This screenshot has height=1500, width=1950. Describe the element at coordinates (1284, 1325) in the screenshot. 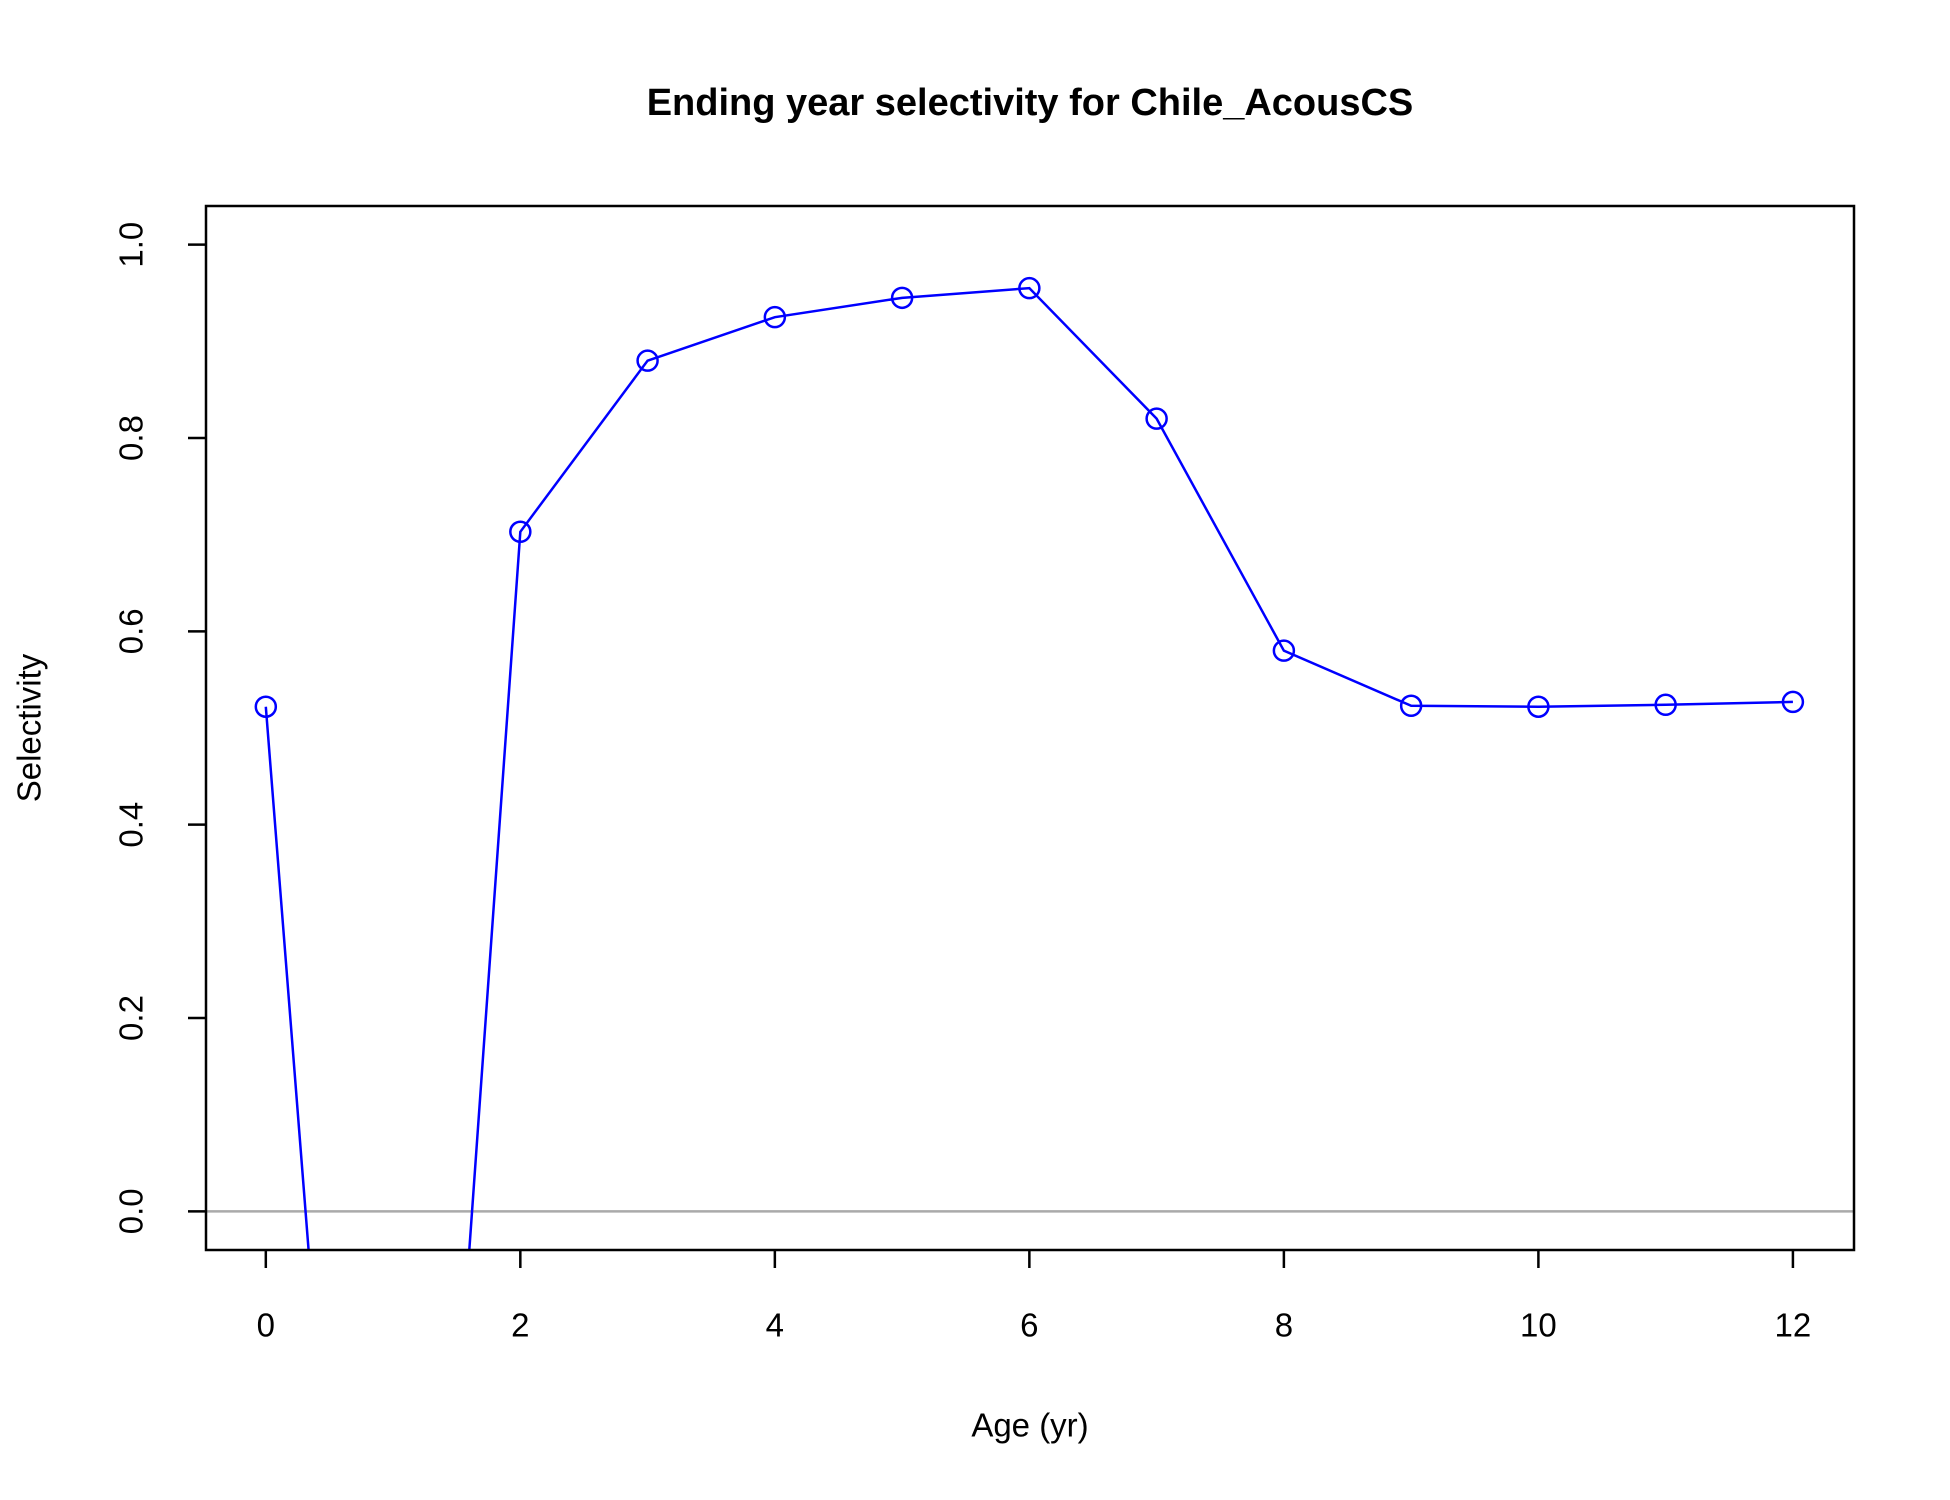

I see `x-tick-label: 8` at that location.